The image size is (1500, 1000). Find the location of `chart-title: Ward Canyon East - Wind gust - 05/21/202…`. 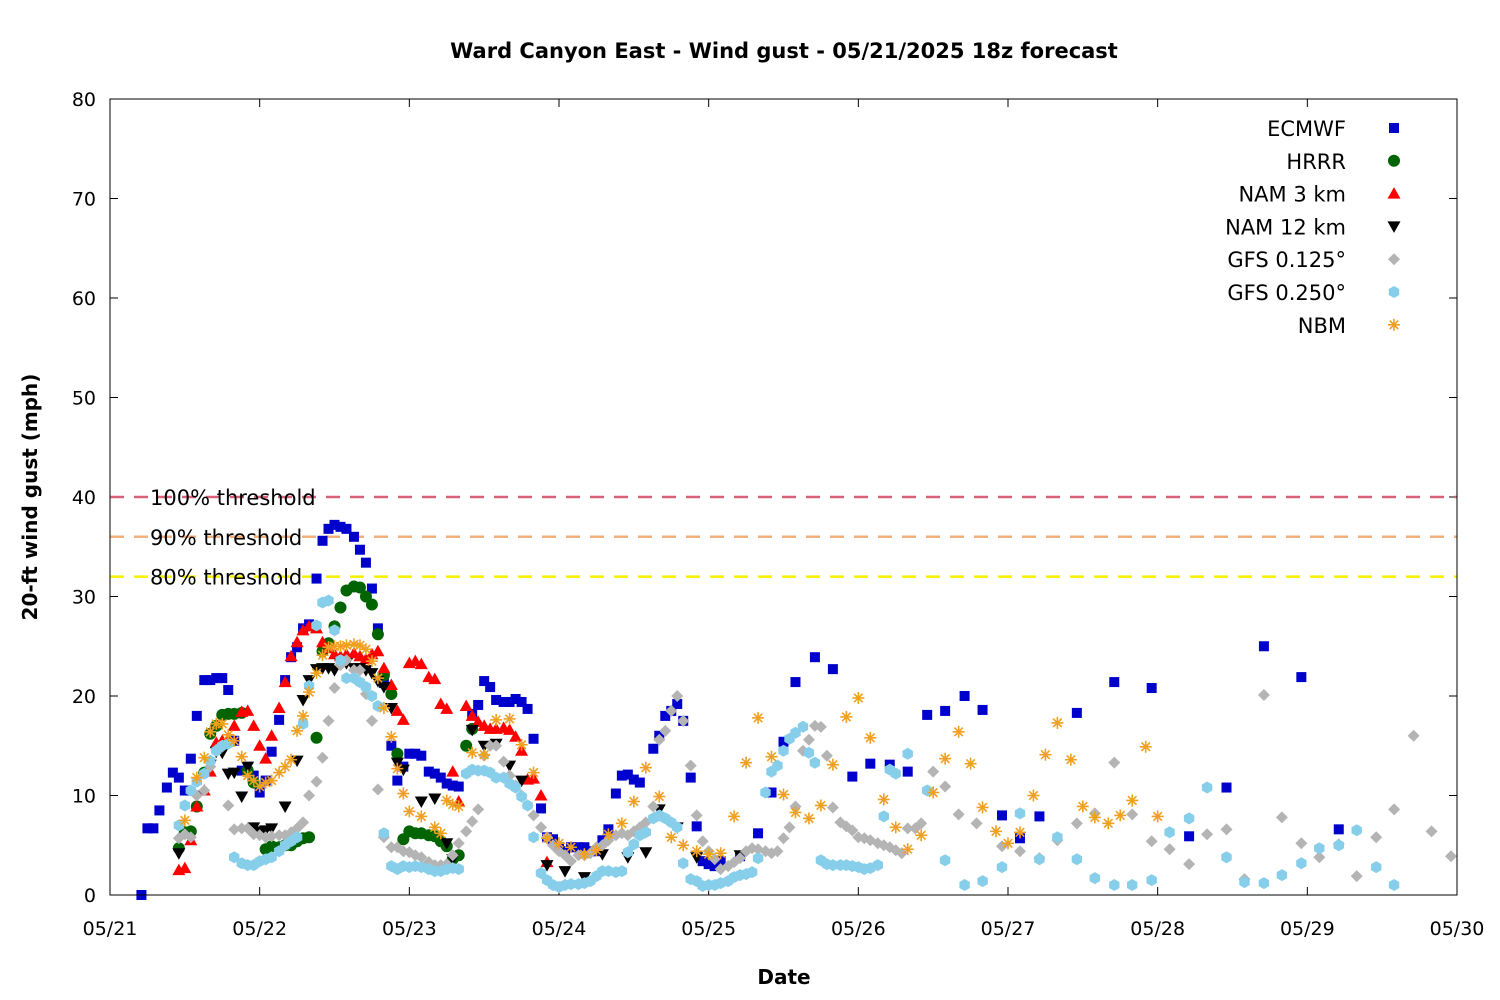

chart-title: Ward Canyon East - Wind gust - 05/21/202… is located at coordinates (784, 51).